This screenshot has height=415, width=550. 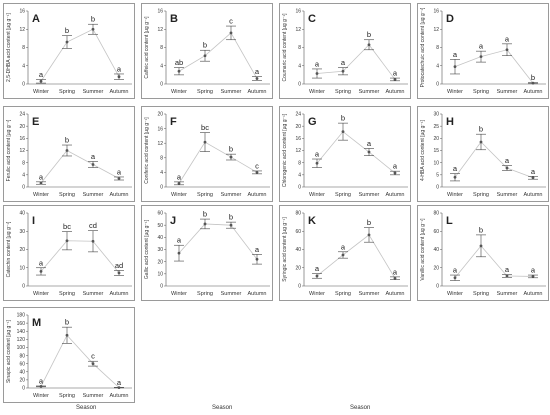 I want to click on panel-d-ytick-label: 4, so click(x=437, y=66).